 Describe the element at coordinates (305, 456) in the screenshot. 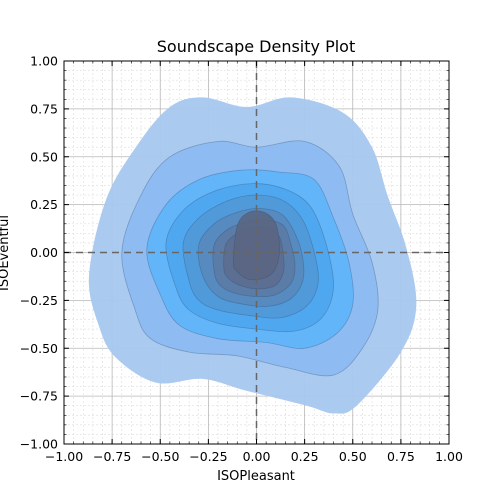

I see `x-tick-label: 0.25` at that location.